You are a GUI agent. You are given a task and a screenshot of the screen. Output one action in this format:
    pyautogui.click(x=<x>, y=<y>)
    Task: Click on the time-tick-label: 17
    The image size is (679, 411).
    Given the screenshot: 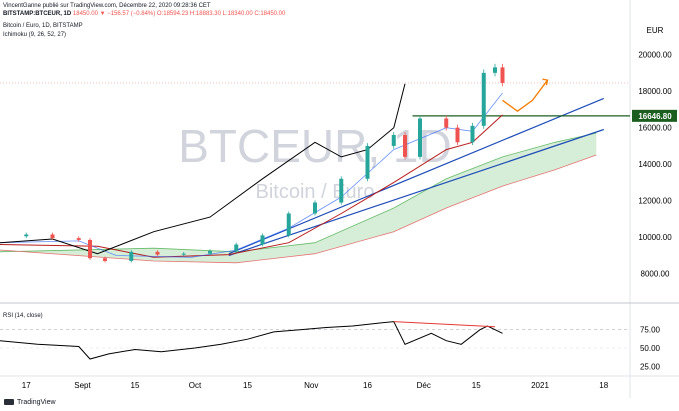 What is the action you would take?
    pyautogui.click(x=26, y=385)
    